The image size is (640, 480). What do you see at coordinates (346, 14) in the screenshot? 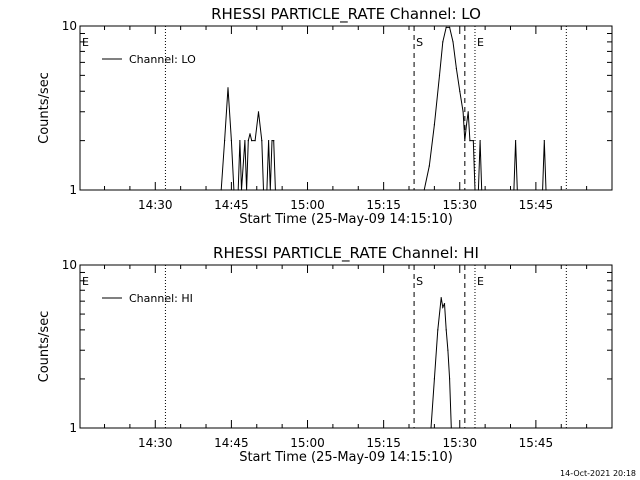
I see `chart-title: RHESSI PARTICLE_RATE Channel: LO` at bounding box center [346, 14].